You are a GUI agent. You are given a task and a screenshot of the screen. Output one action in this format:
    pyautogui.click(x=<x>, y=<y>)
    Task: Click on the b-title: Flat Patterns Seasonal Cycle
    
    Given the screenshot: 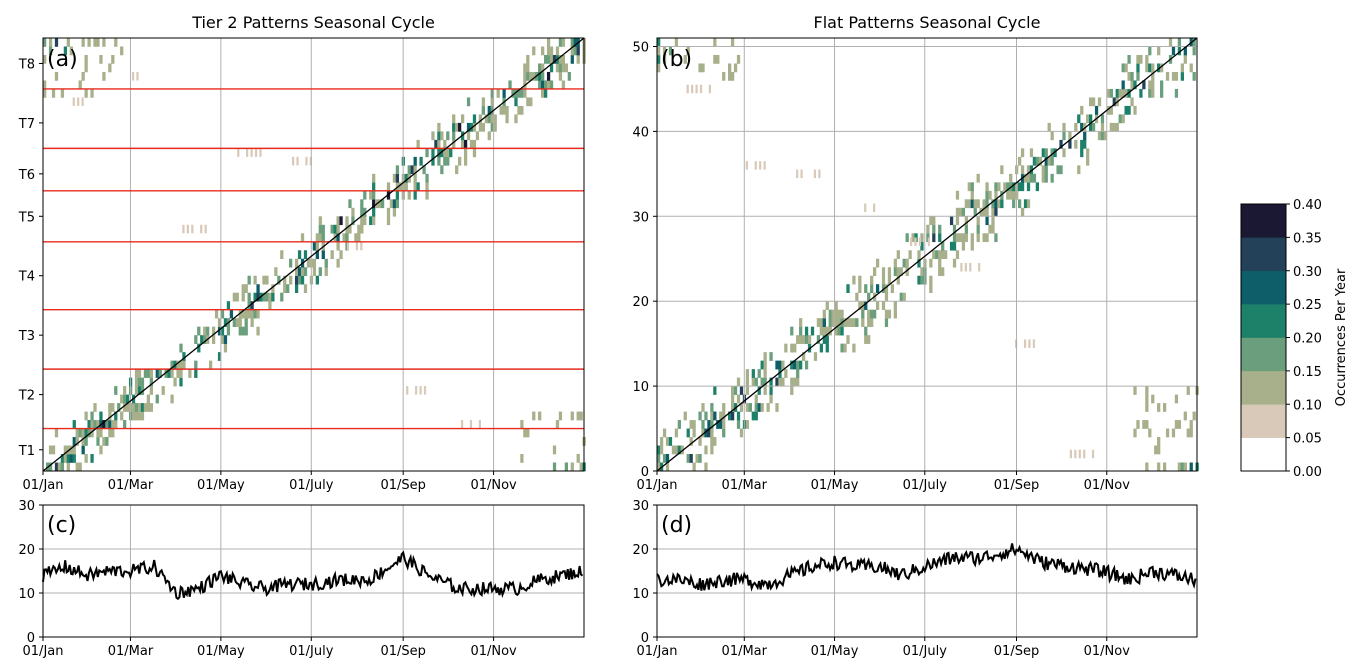 What is the action you would take?
    pyautogui.click(x=927, y=22)
    